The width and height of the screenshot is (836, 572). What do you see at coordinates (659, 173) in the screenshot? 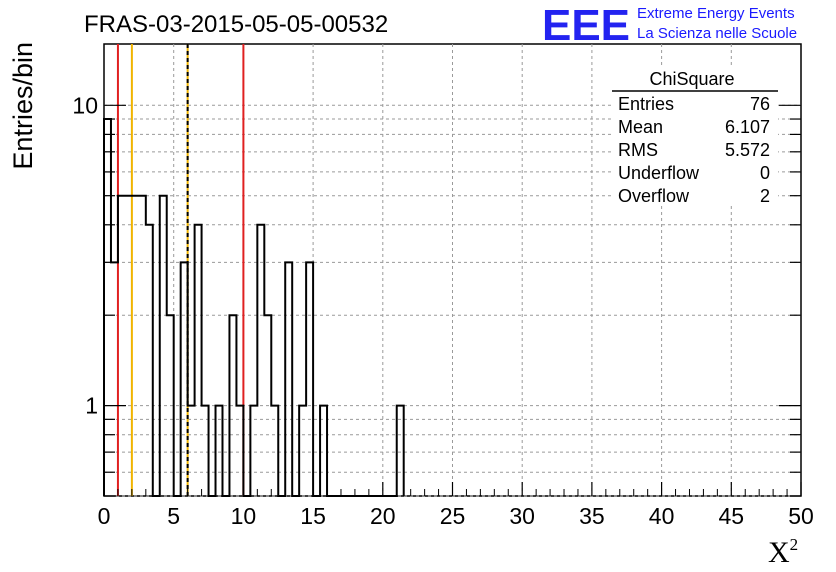
I see `stats-label-underflow: Underflow` at bounding box center [659, 173].